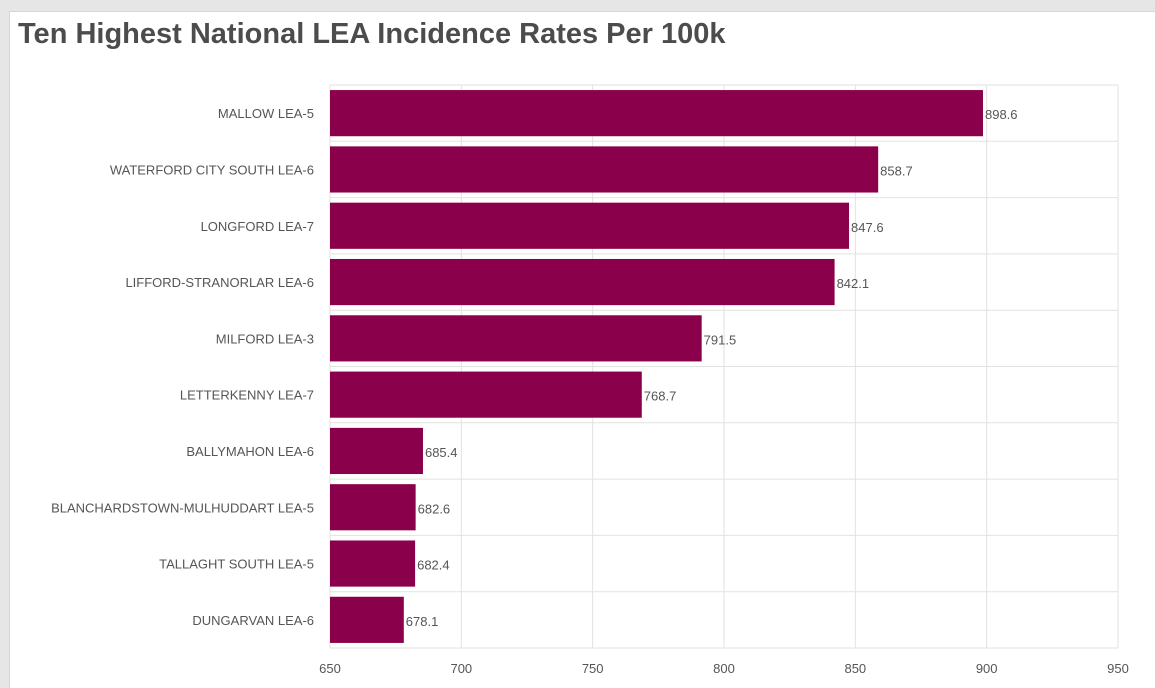 The height and width of the screenshot is (688, 1155). I want to click on value-label: 791.5, so click(720, 339).